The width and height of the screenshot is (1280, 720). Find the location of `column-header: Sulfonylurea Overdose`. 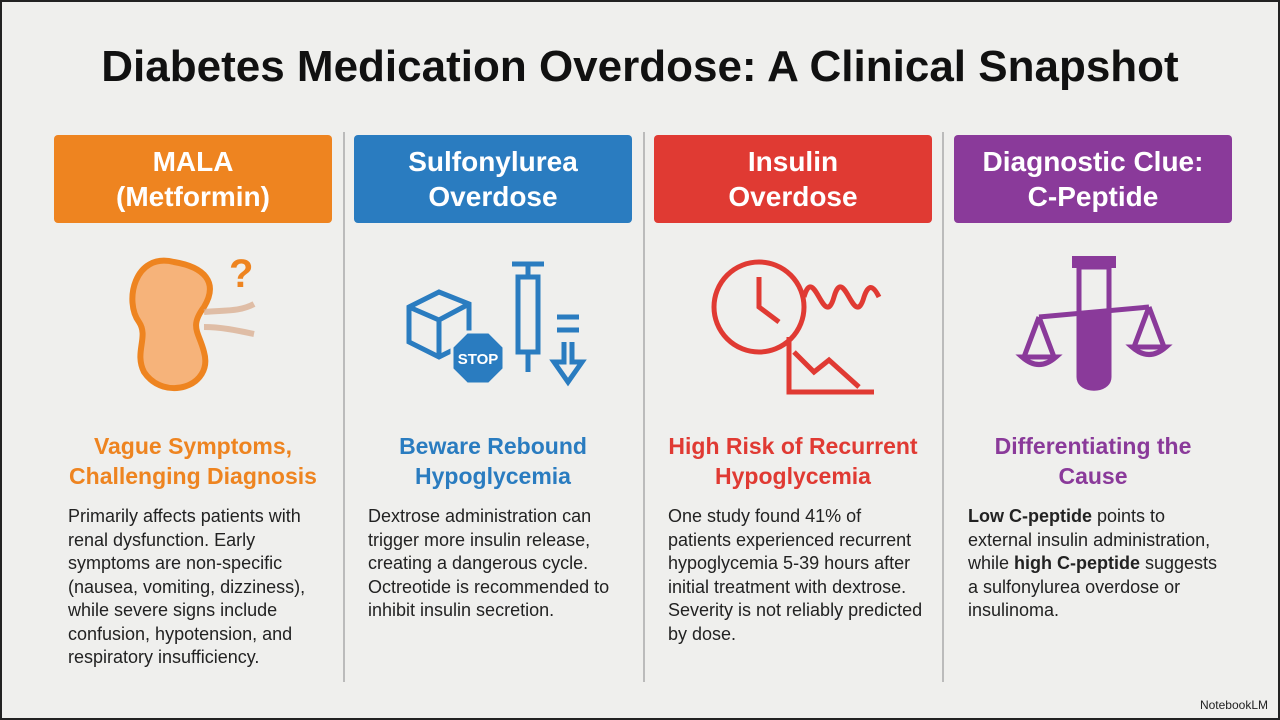

column-header: Sulfonylurea Overdose is located at coordinates (493, 179).